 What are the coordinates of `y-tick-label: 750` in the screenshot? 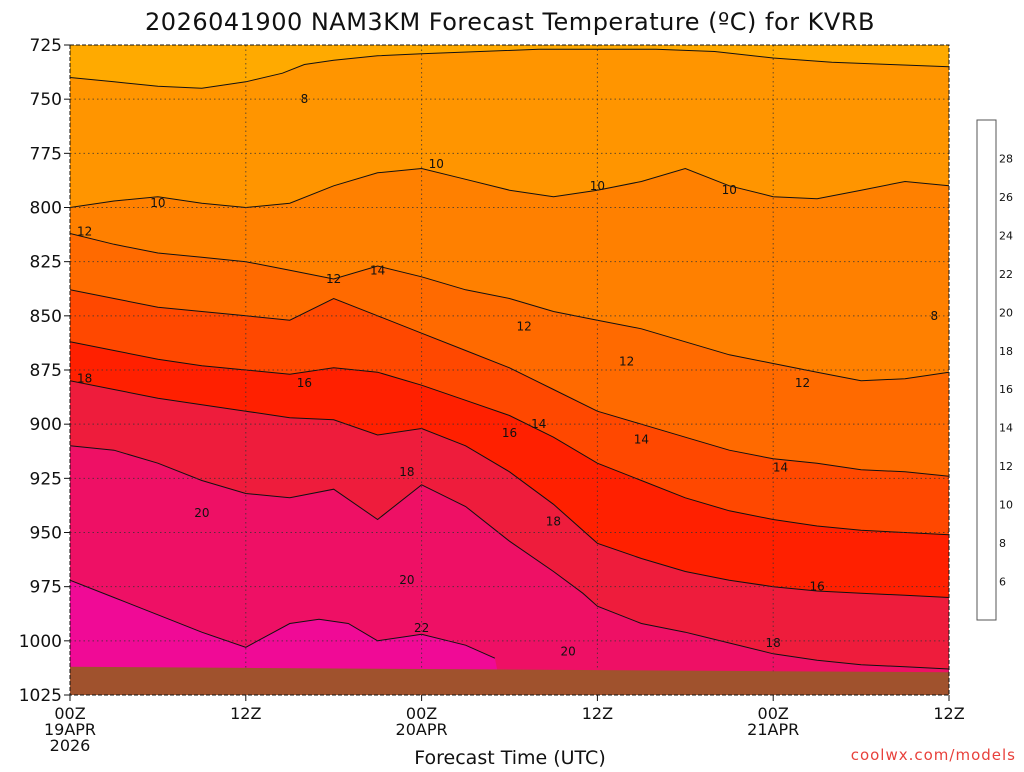 It's located at (46, 100).